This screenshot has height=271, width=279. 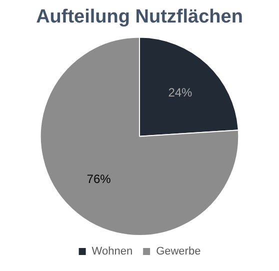 What do you see at coordinates (112, 252) in the screenshot?
I see `legend-label: Wohnen` at bounding box center [112, 252].